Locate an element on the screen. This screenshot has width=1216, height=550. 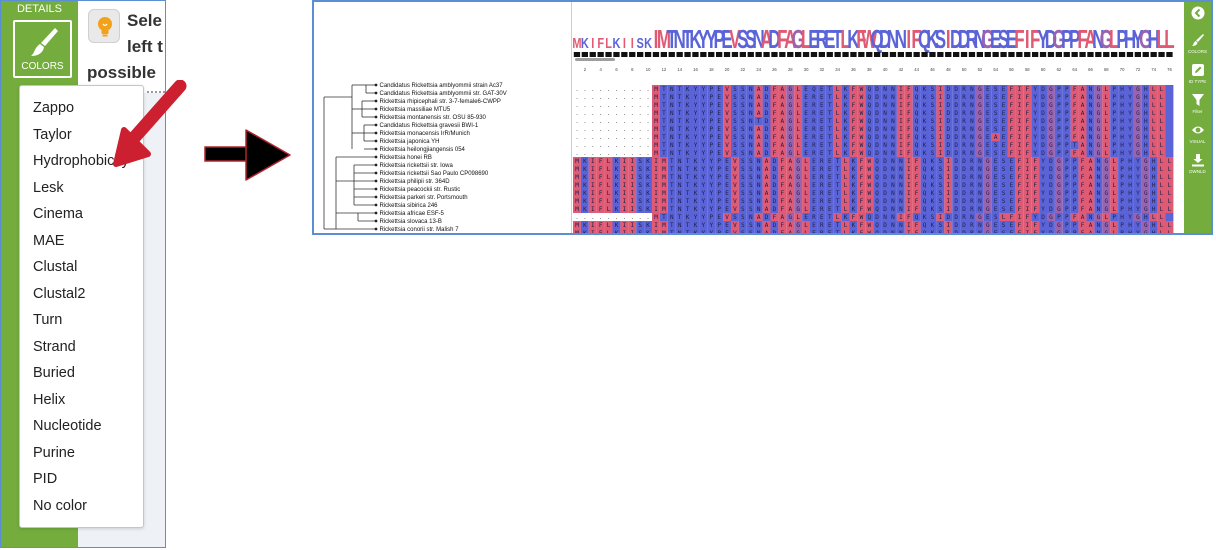
color-scheme-option: No color is located at coordinates (60, 505).